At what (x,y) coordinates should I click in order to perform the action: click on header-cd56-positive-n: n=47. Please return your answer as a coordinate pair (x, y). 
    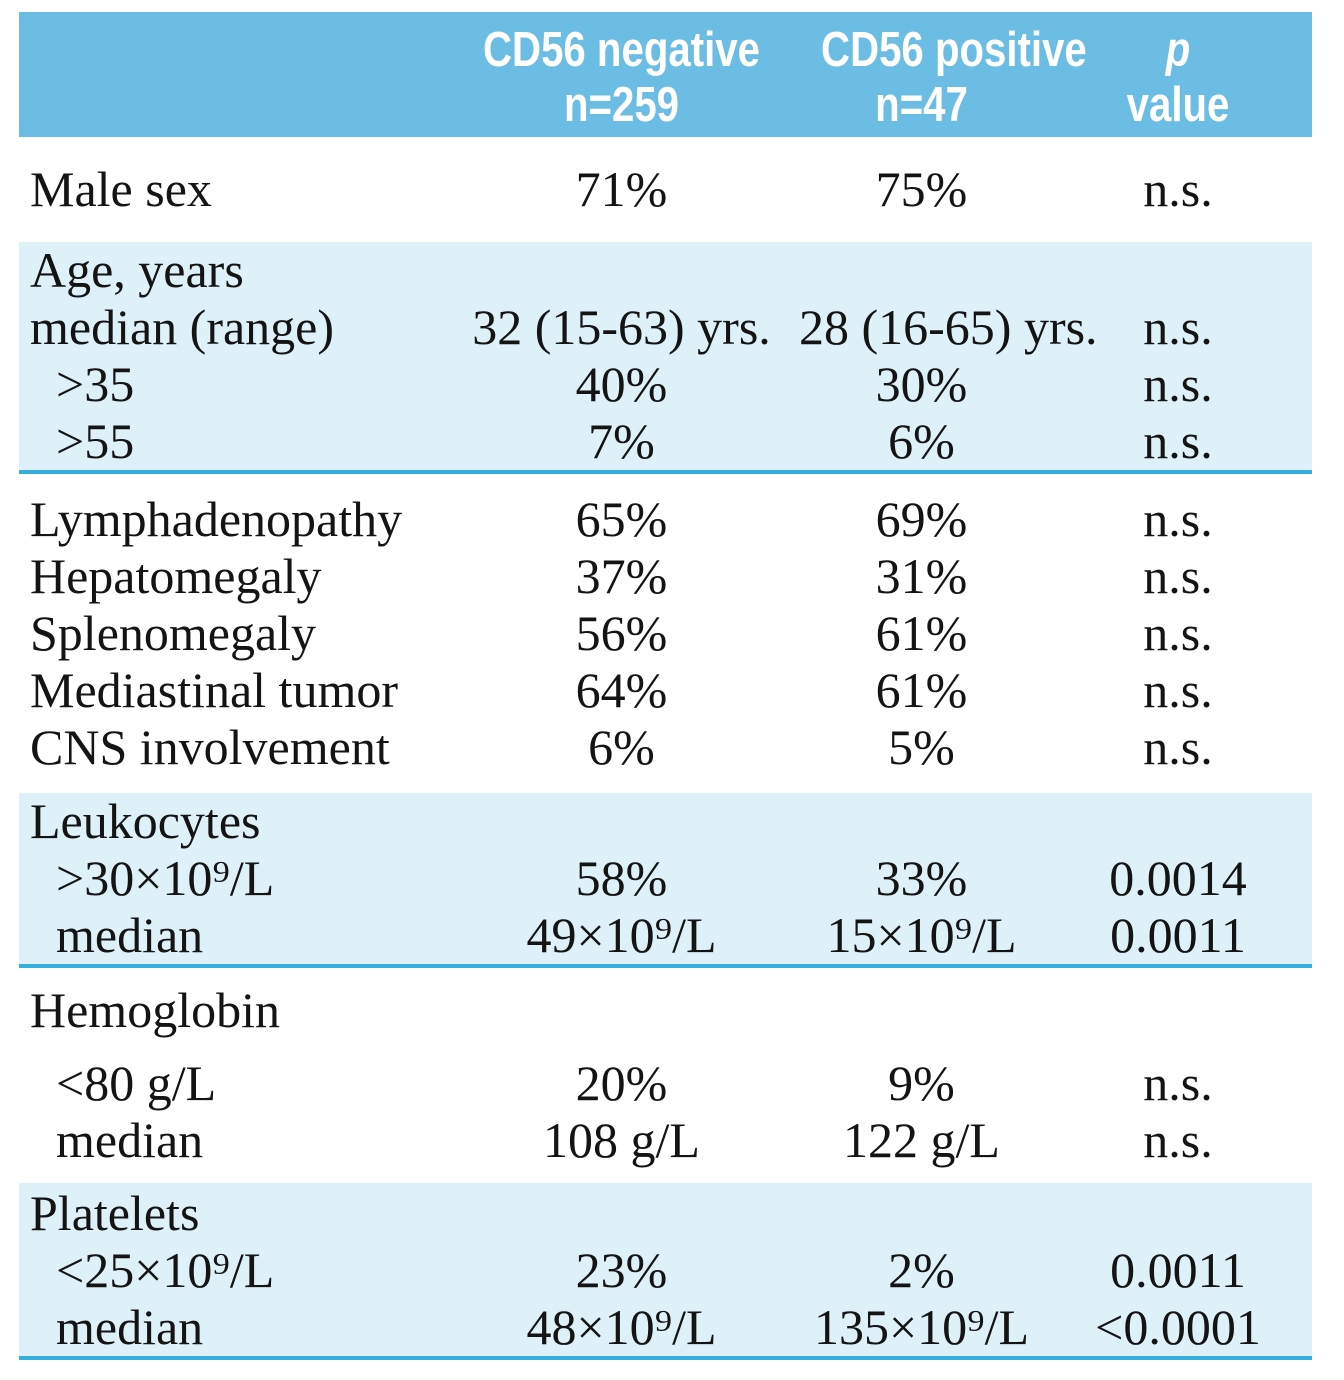
    Looking at the image, I should click on (921, 104).